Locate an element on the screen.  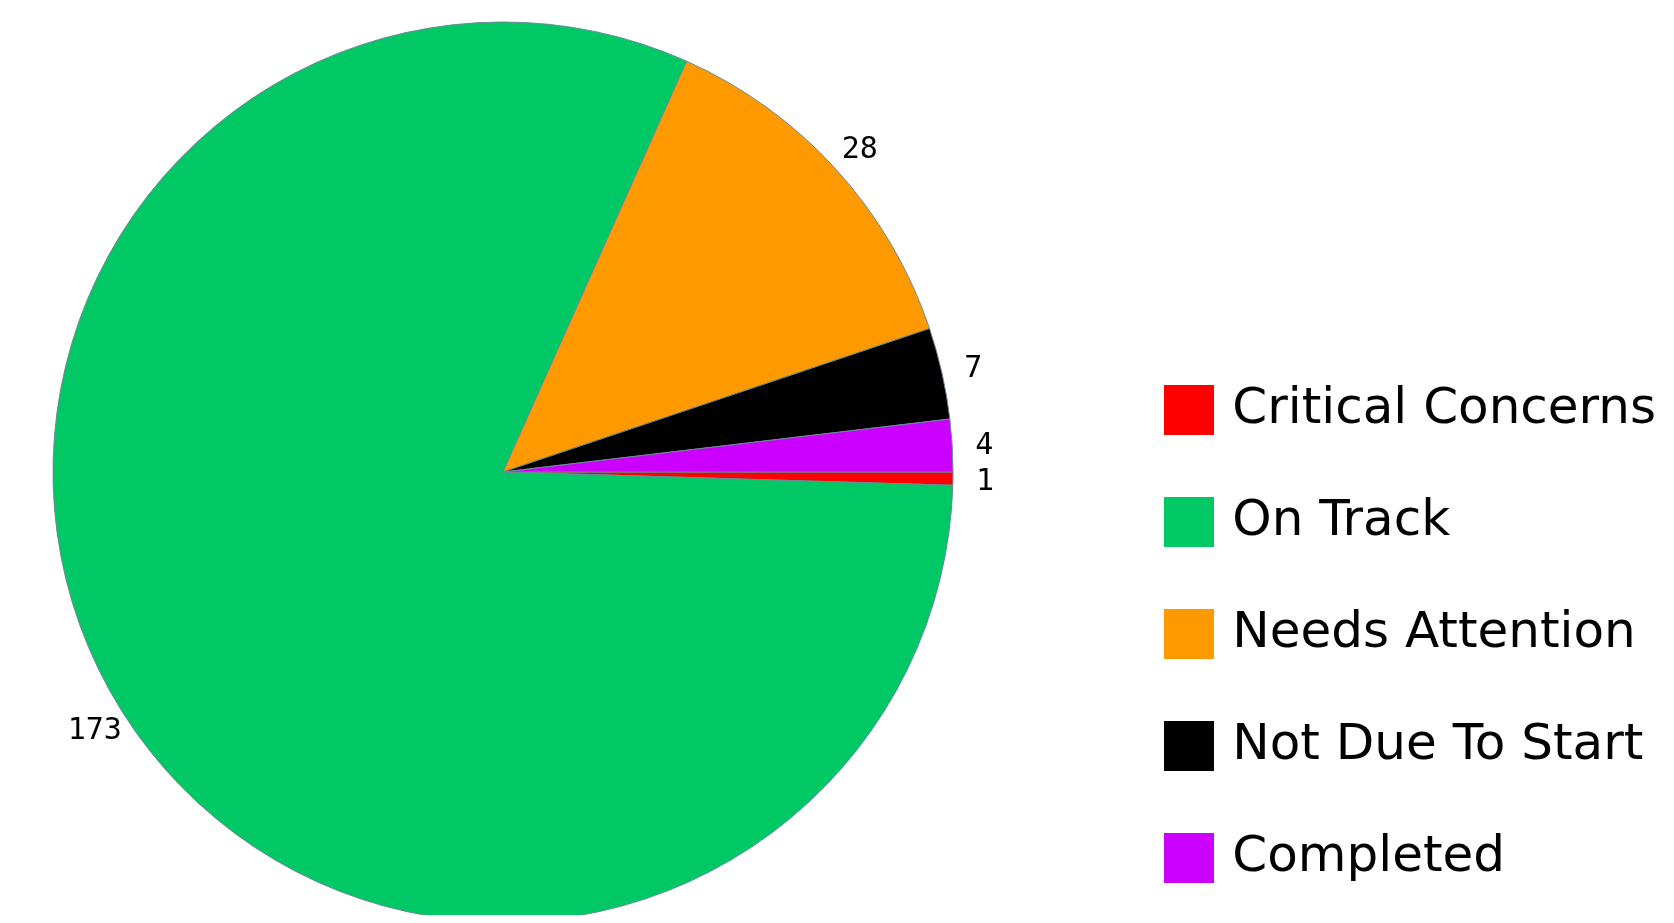
data-label: 7 is located at coordinates (973, 366).